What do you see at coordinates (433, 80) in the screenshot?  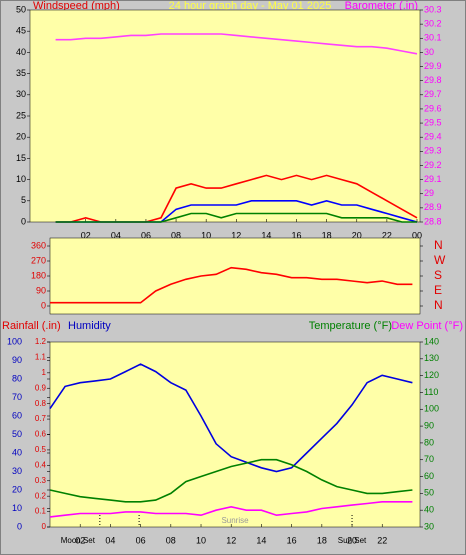 I see `tick-label: 29.8` at bounding box center [433, 80].